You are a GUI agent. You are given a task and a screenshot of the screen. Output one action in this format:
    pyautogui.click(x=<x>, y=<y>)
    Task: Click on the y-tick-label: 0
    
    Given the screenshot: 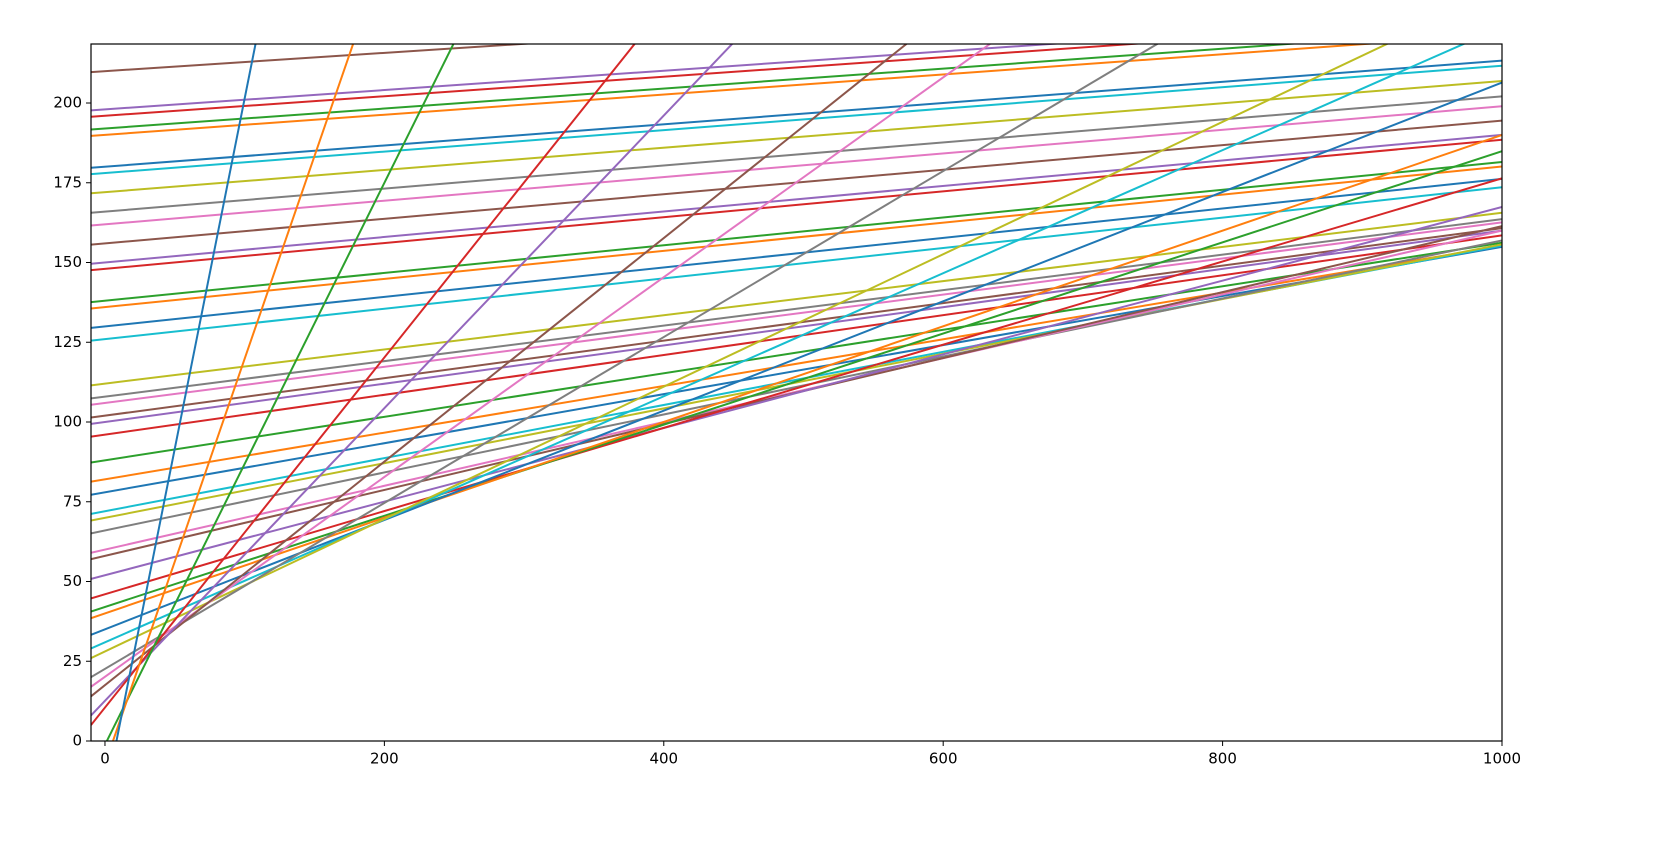 What is the action you would take?
    pyautogui.click(x=77, y=741)
    